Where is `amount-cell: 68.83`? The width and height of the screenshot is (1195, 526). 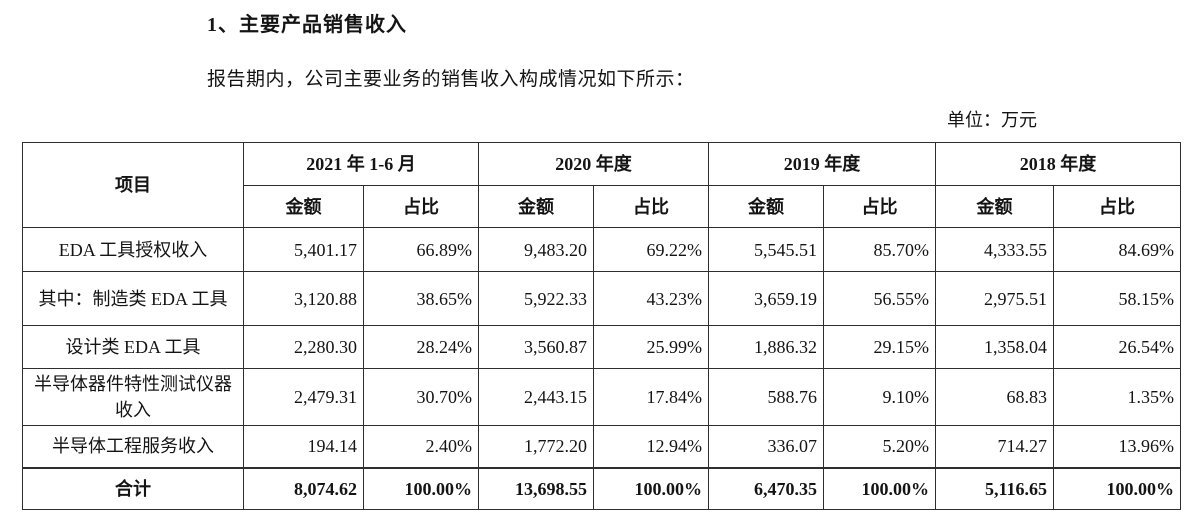
amount-cell: 68.83 is located at coordinates (994, 397).